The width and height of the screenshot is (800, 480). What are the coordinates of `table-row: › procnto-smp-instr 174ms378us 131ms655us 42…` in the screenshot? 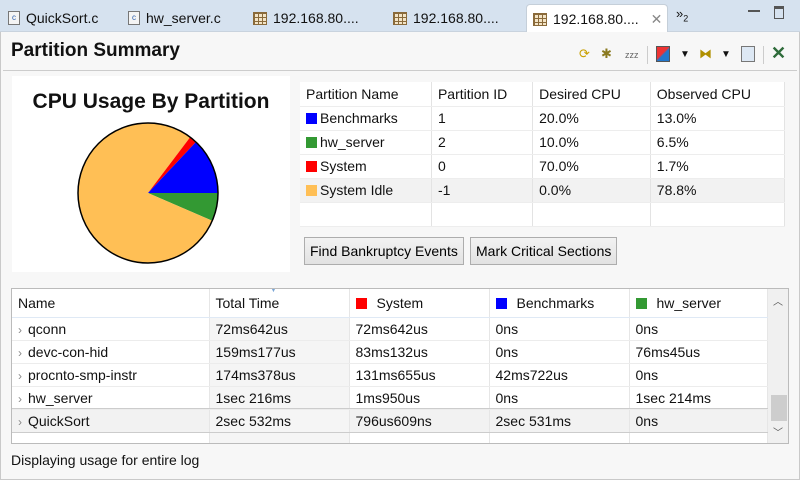 It's located at (390, 375).